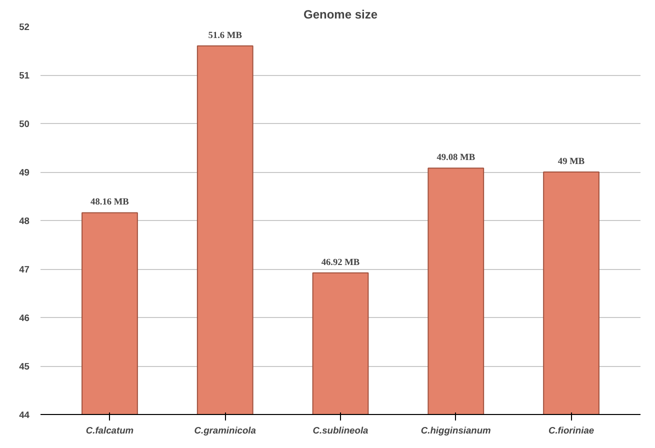 This screenshot has height=448, width=655. Describe the element at coordinates (24, 173) in the screenshot. I see `y-tick-label: 49` at that location.